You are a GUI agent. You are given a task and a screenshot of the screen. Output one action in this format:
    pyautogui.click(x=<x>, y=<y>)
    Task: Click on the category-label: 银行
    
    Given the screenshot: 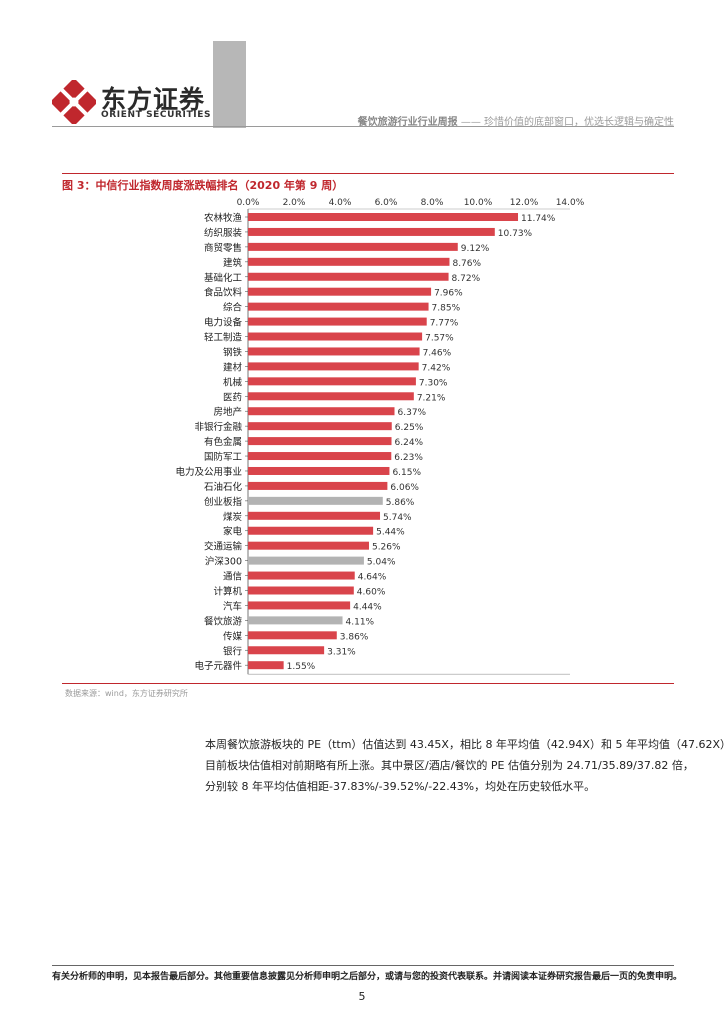 What is the action you would take?
    pyautogui.click(x=233, y=651)
    